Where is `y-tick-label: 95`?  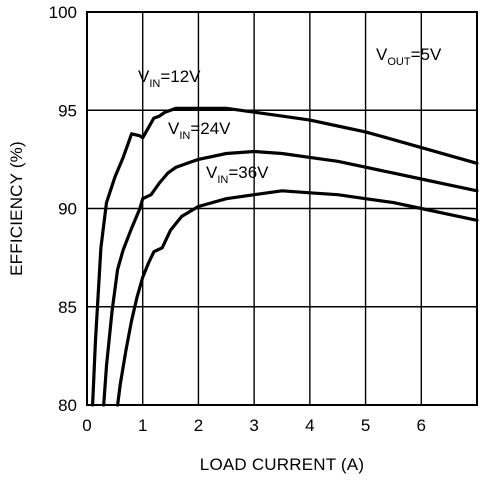
y-tick-label: 95 is located at coordinates (67, 110).